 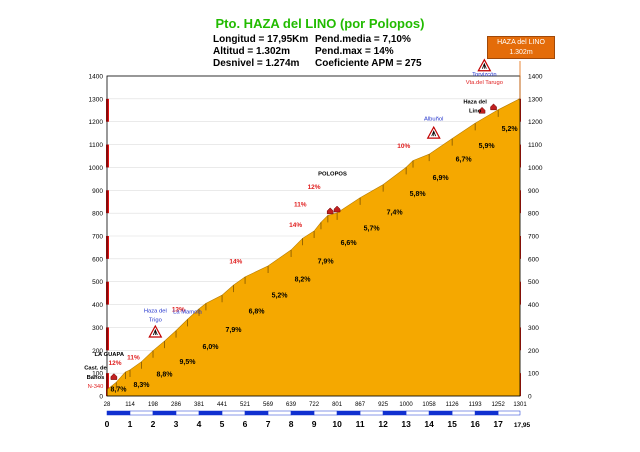 I want to click on altitude-label: 867, so click(x=360, y=405).